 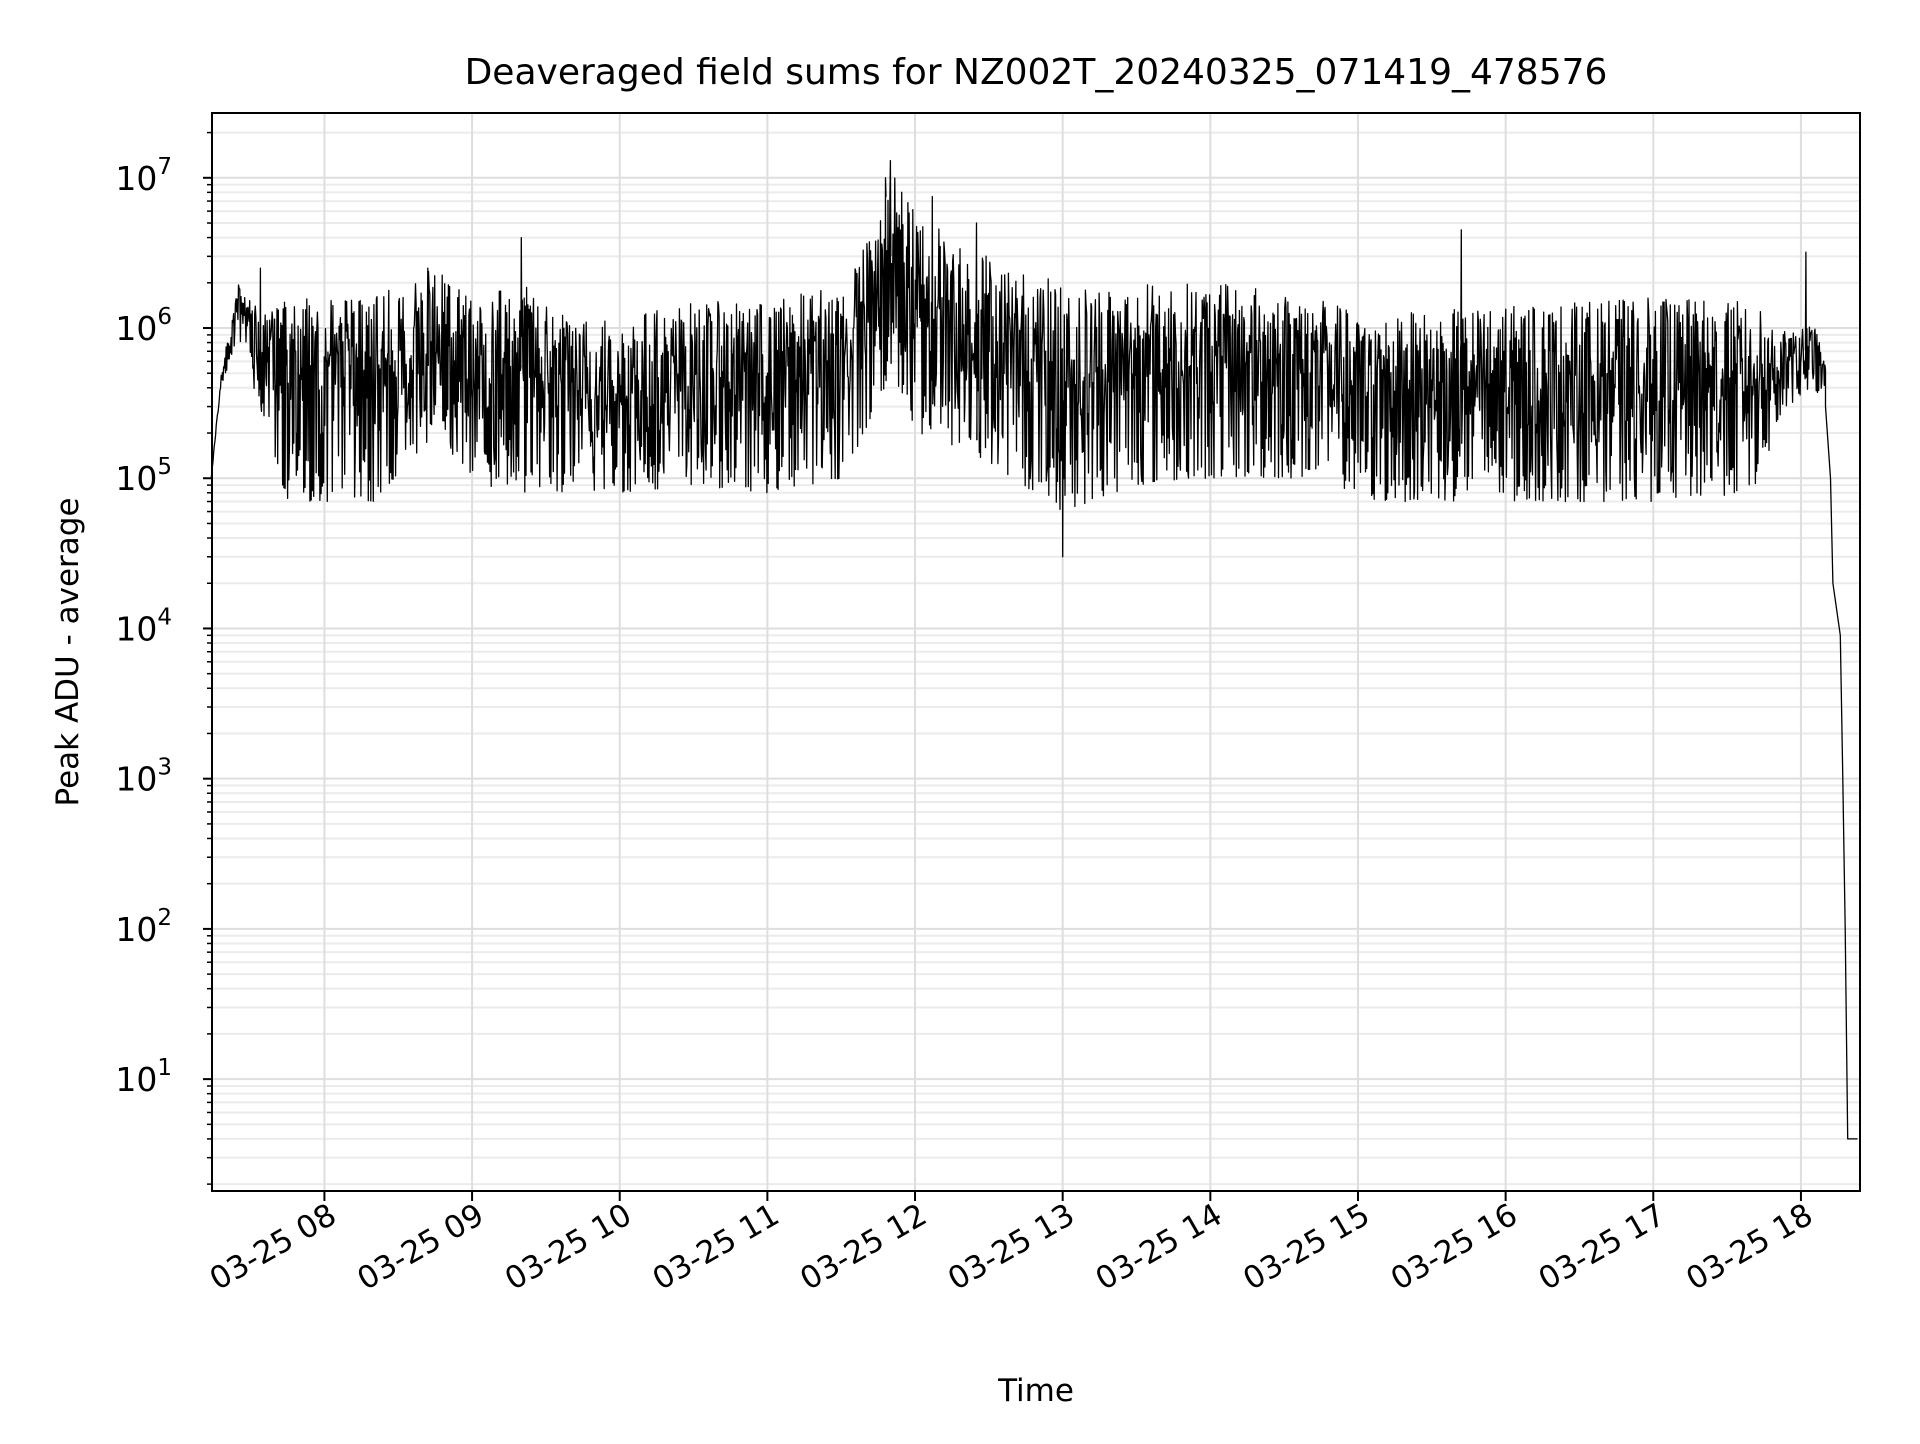 I want to click on y-tick-label: 10³, so click(x=143, y=777).